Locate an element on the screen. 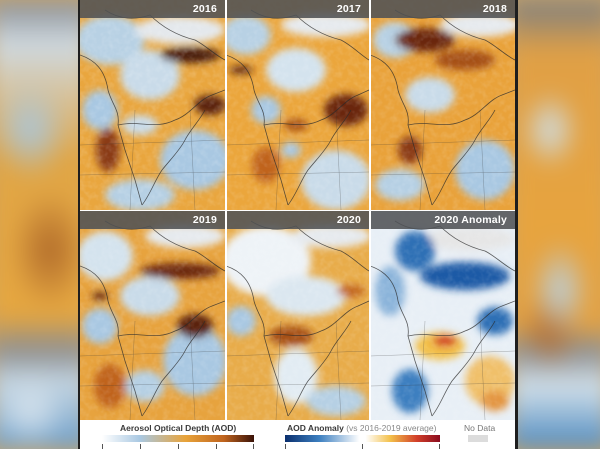  anomaly-colorbar is located at coordinates (362, 438).